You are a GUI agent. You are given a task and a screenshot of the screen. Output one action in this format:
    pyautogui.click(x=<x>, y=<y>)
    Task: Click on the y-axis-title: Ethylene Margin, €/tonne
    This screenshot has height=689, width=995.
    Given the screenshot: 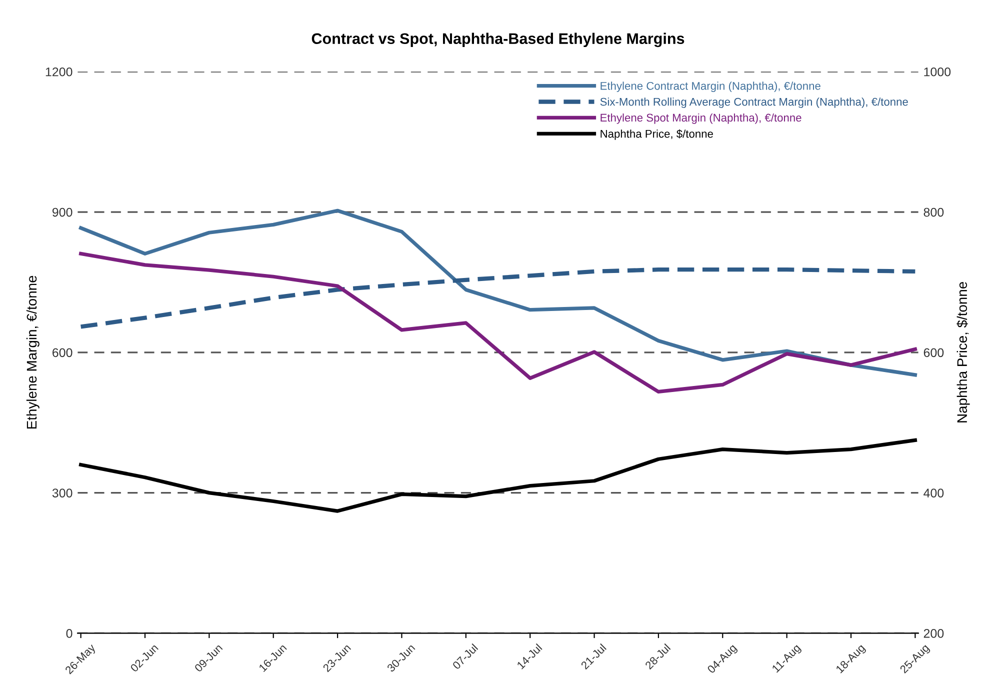 What is the action you would take?
    pyautogui.click(x=33, y=352)
    